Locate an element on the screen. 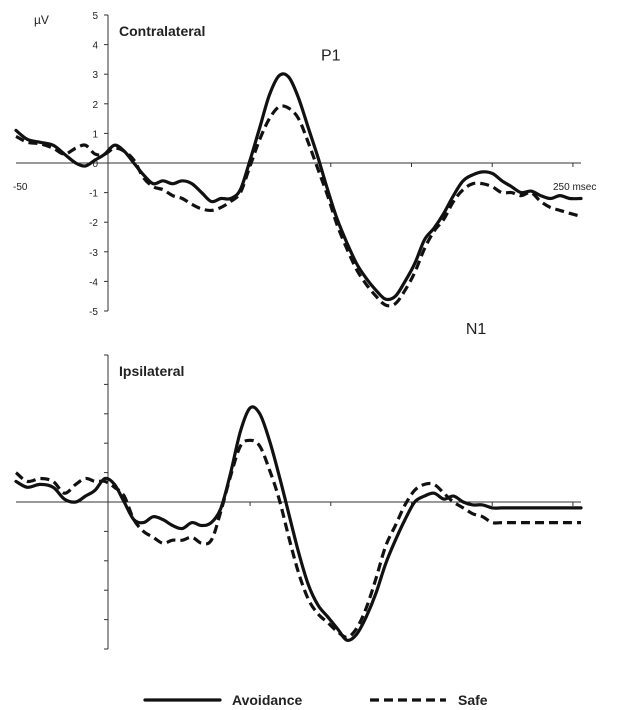  x-label-end: 250 msec is located at coordinates (574, 187).